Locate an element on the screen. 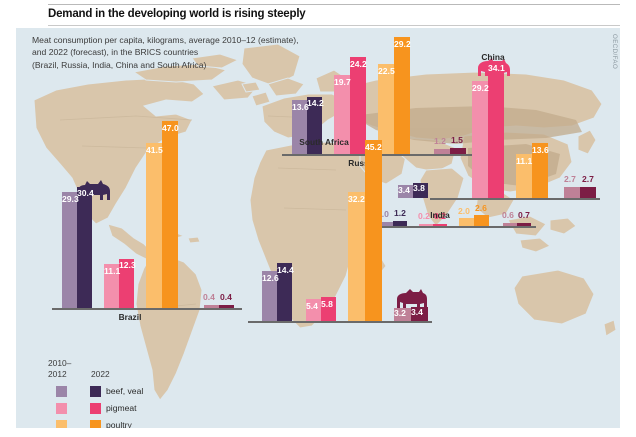 This screenshot has height=437, width=636. bar-south-africa-sheep-2010 is located at coordinates (402, 314).